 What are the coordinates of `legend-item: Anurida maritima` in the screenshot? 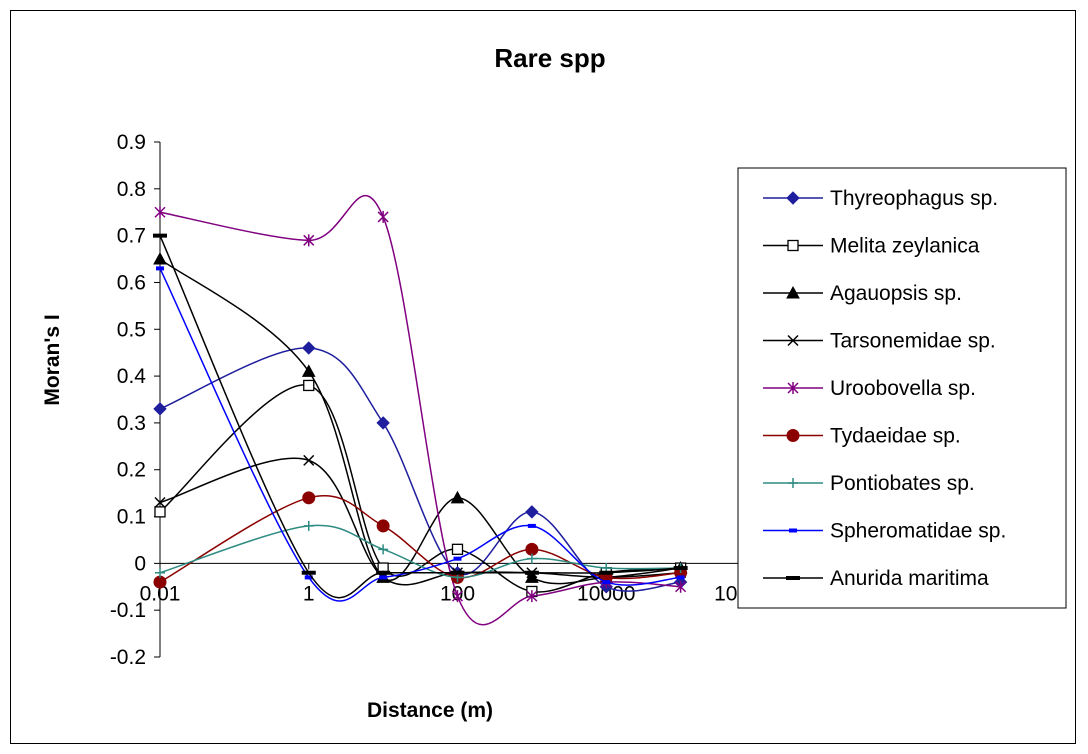 It's located at (876, 578).